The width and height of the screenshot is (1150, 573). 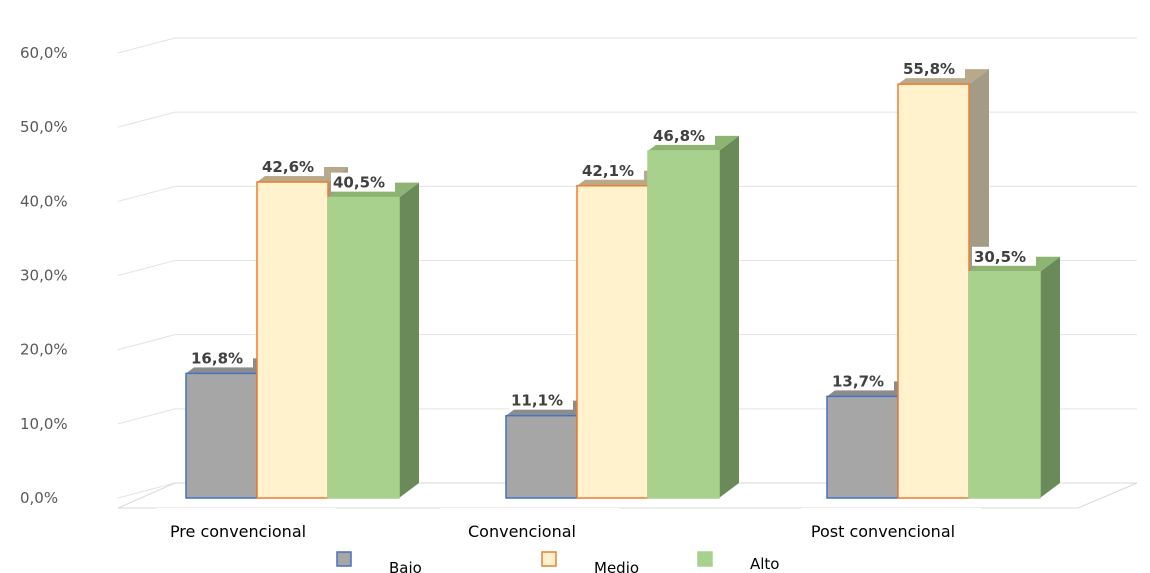 I want to click on y-tick-label: 20,0%, so click(x=44, y=350).